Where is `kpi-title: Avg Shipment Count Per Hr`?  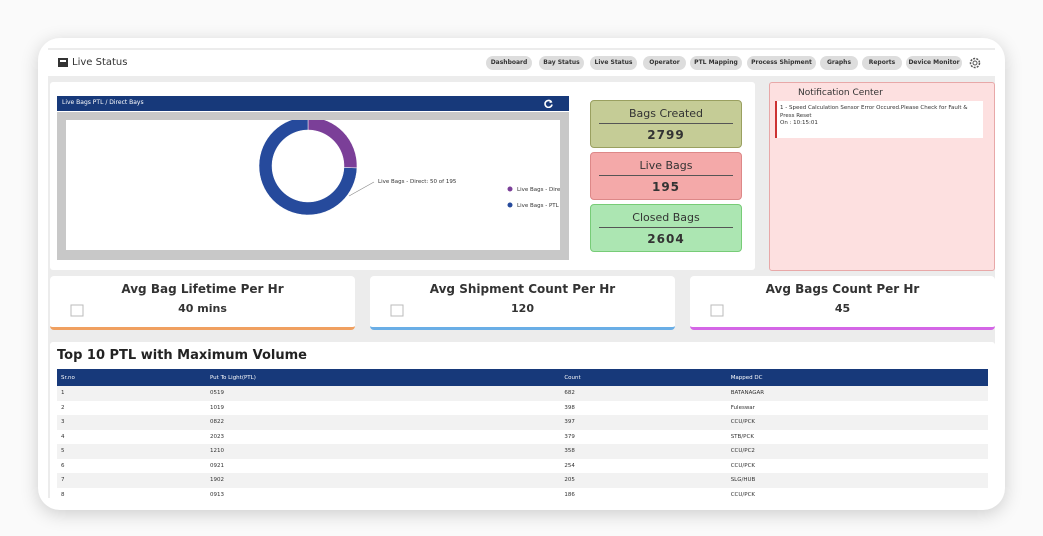
kpi-title: Avg Shipment Count Per Hr is located at coordinates (522, 289).